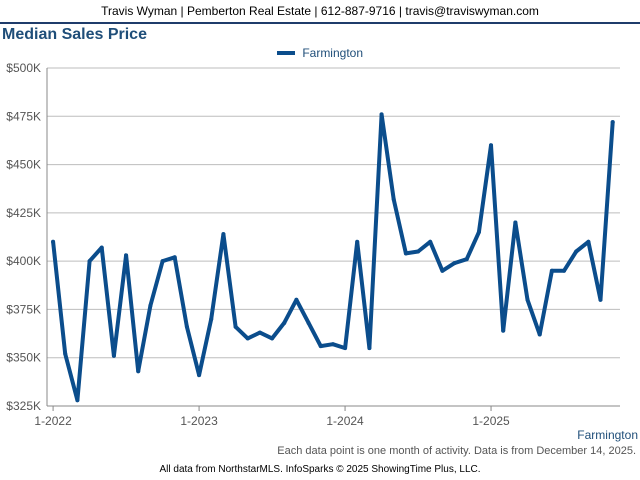 The height and width of the screenshot is (480, 640). Describe the element at coordinates (23, 68) in the screenshot. I see `y-tick-label: $500K` at that location.